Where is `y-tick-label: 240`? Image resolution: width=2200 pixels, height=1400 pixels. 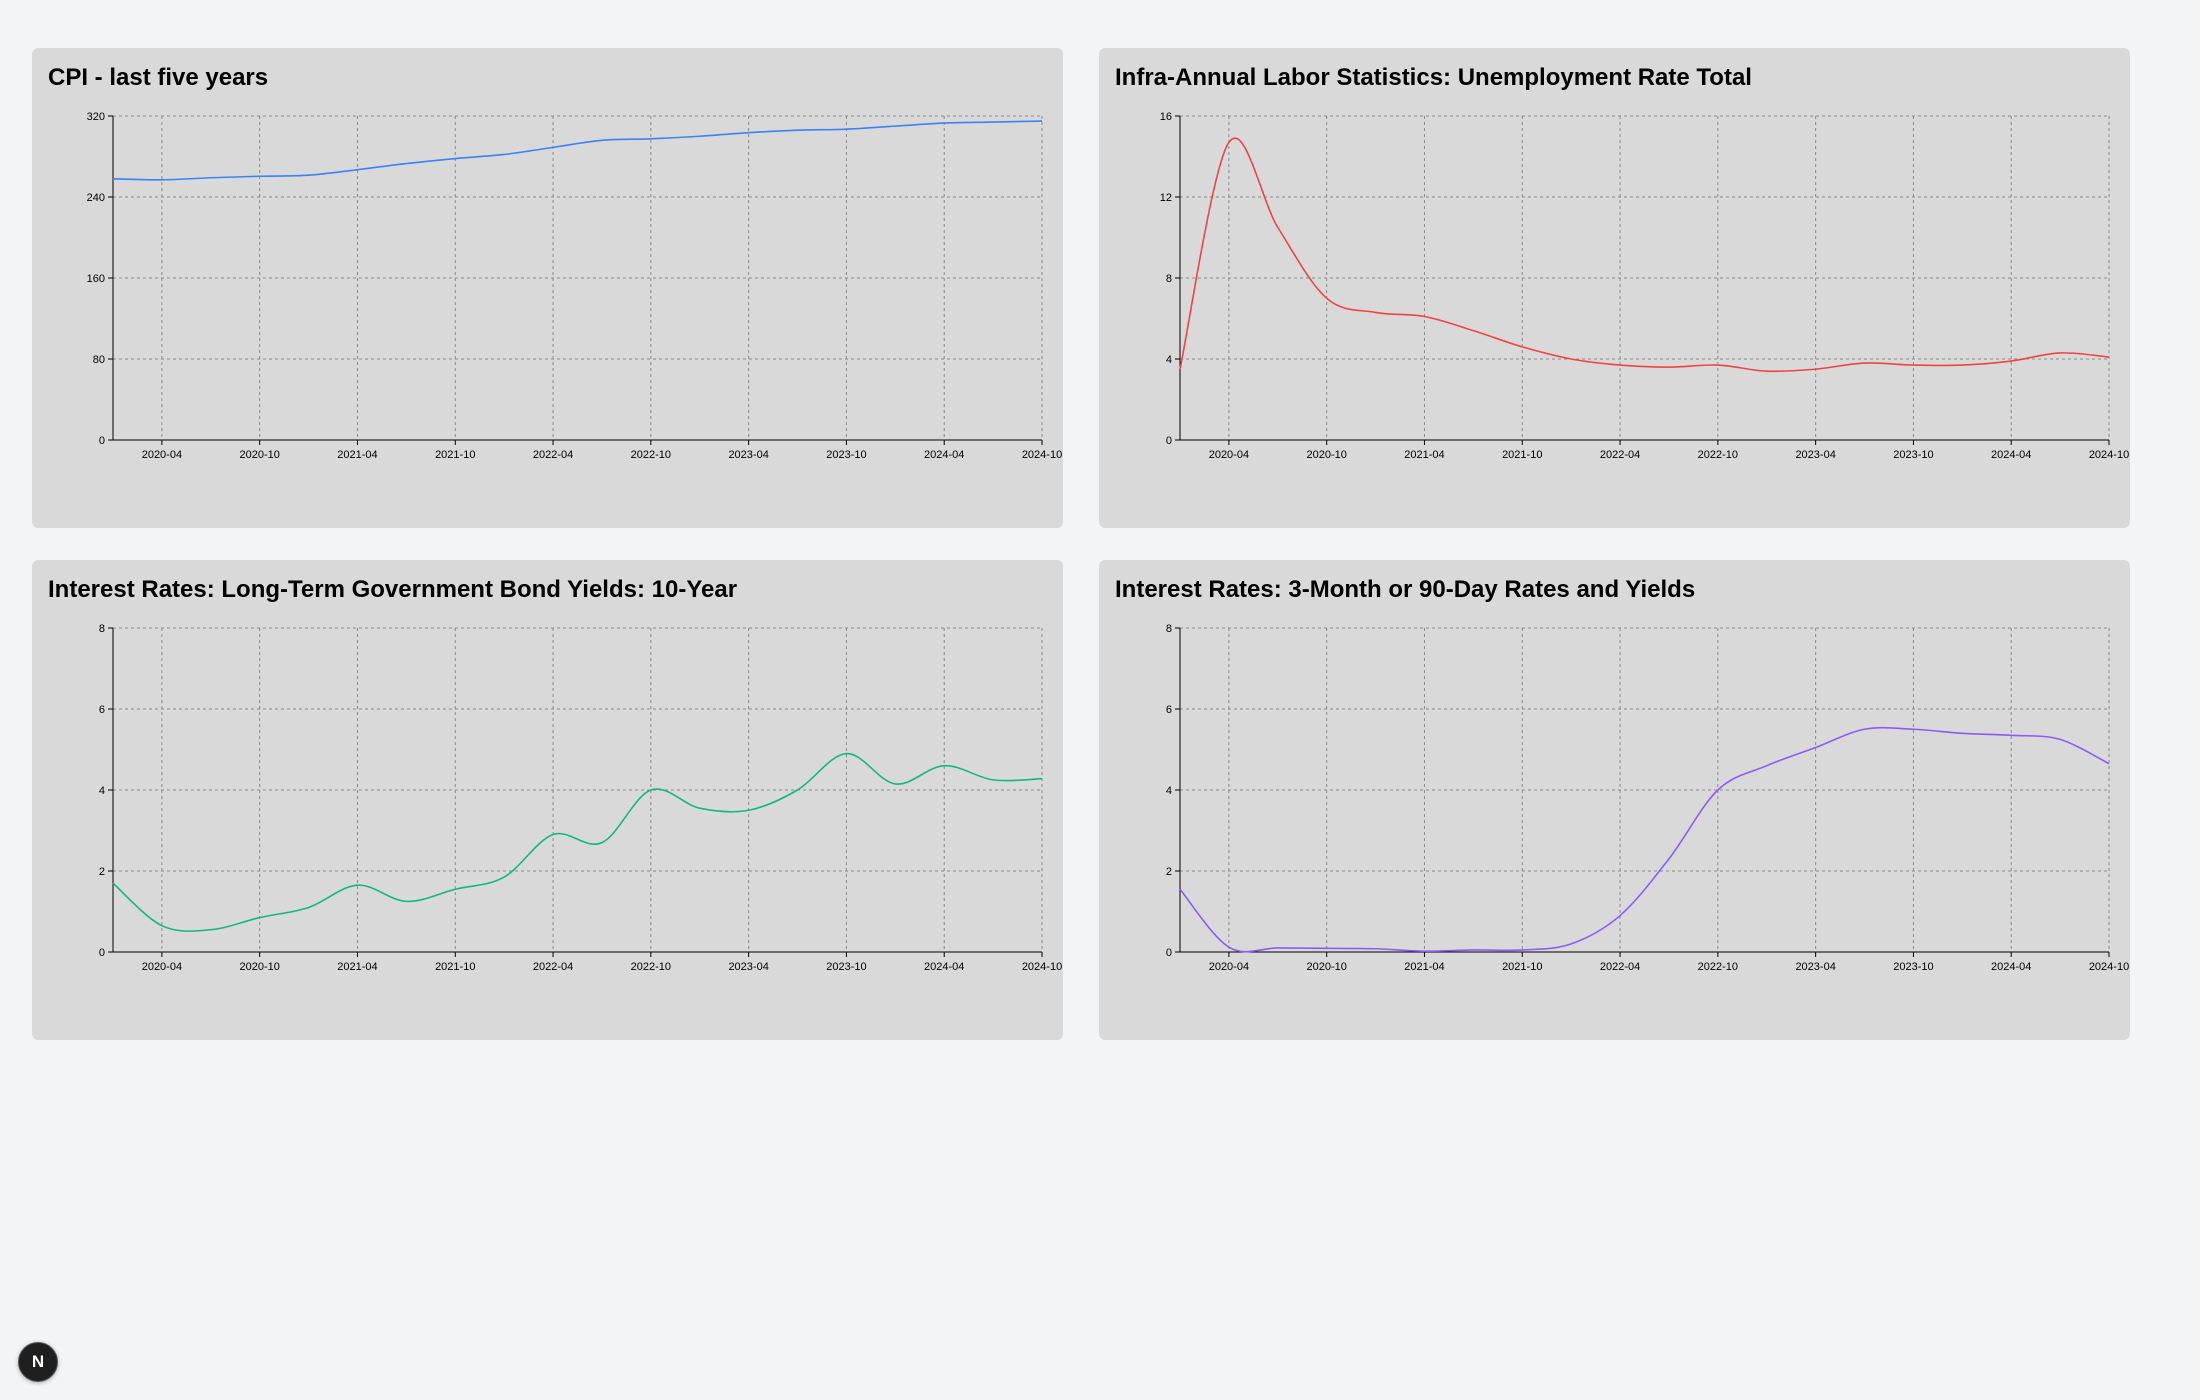 y-tick-label: 240 is located at coordinates (96, 198).